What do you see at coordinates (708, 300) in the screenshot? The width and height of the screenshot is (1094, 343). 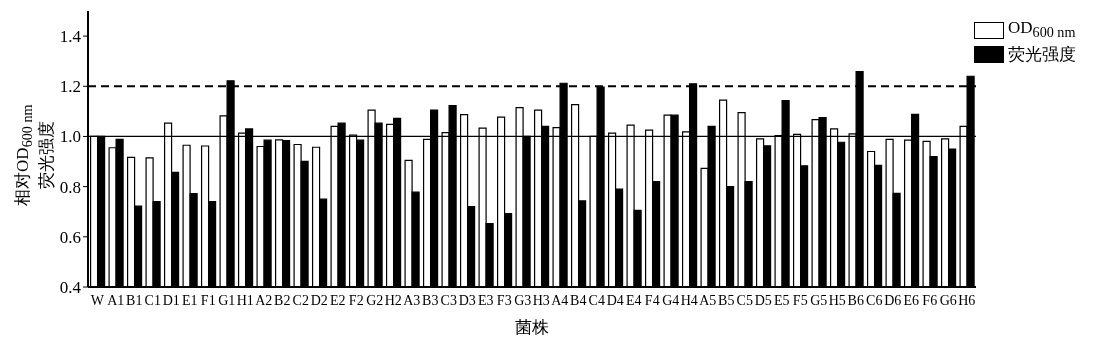 I see `x-tick-label: A5` at bounding box center [708, 300].